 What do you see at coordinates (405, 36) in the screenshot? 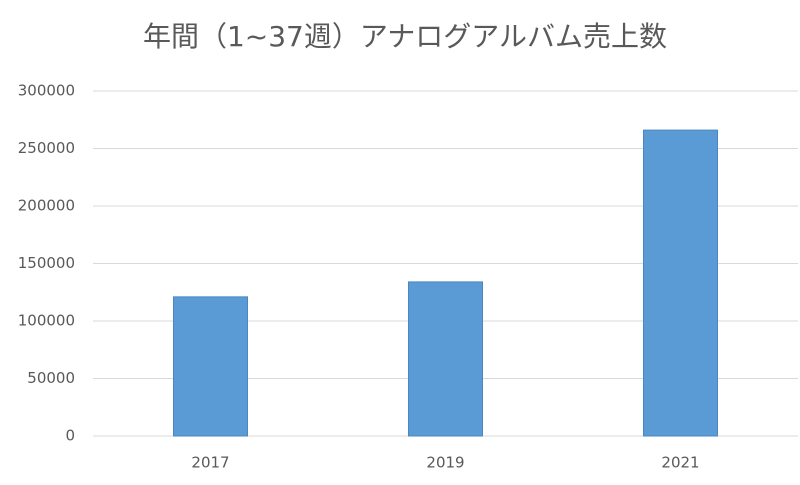
I see `chart-title: 年間（1~37週）アナログアルバム売上数` at bounding box center [405, 36].